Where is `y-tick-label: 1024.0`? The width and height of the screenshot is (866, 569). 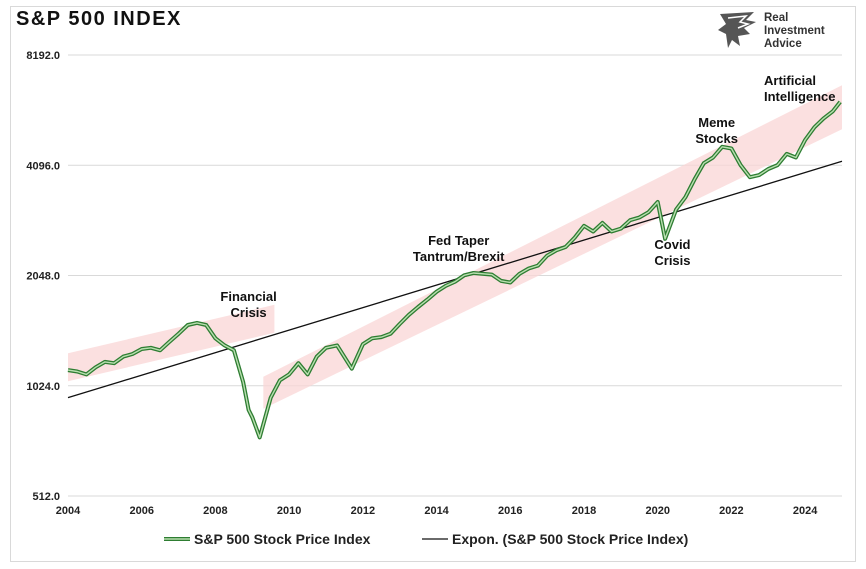 y-tick-label: 1024.0 is located at coordinates (43, 387).